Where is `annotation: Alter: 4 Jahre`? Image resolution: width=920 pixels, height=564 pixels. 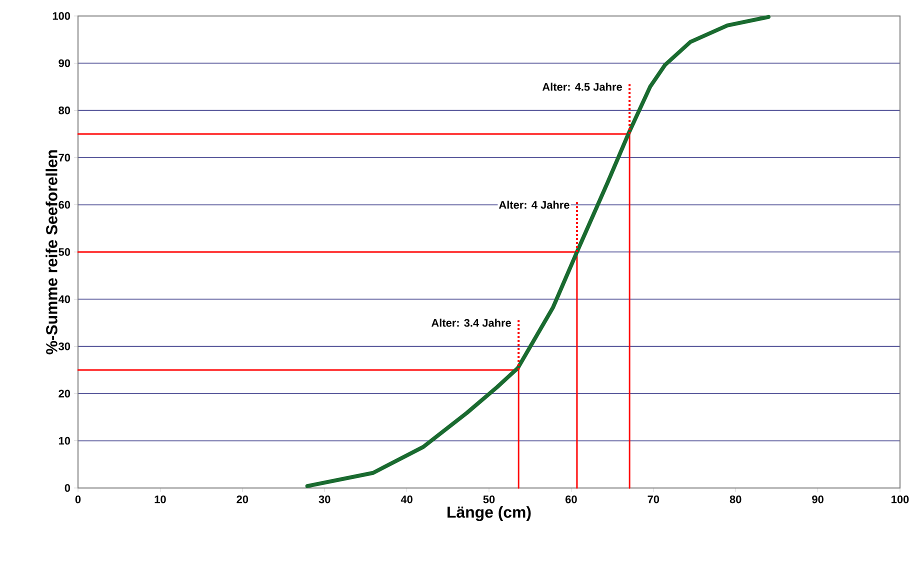
annotation: Alter: 4 Jahre is located at coordinates (534, 204).